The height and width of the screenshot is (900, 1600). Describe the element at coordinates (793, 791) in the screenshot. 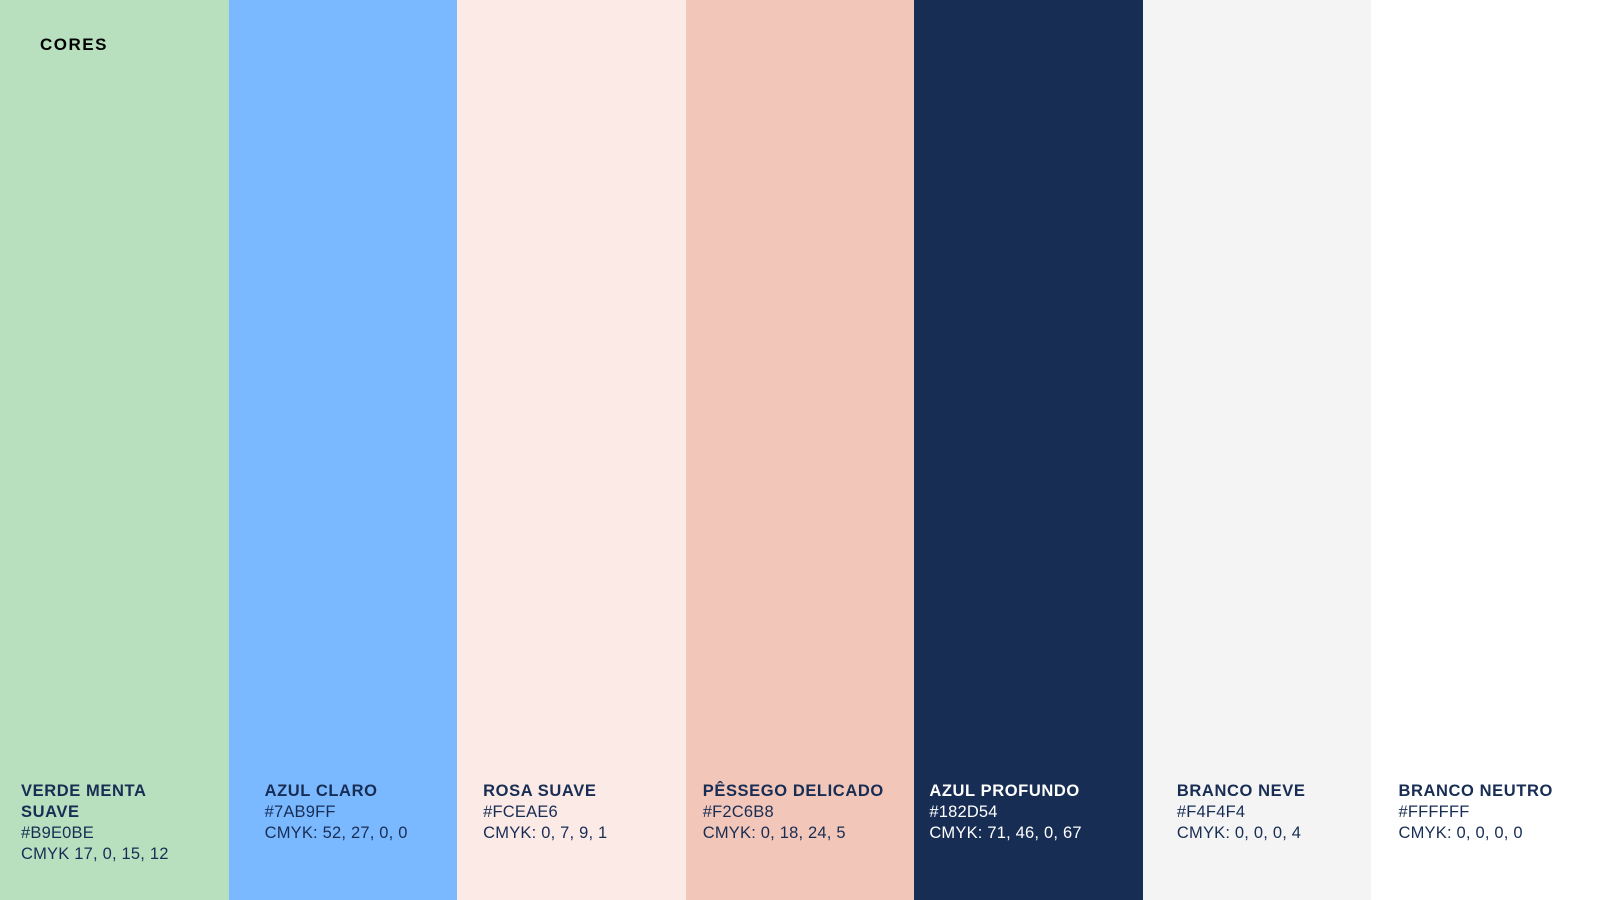

I see `swatch-name: PÊSSEGO DELICADO` at that location.